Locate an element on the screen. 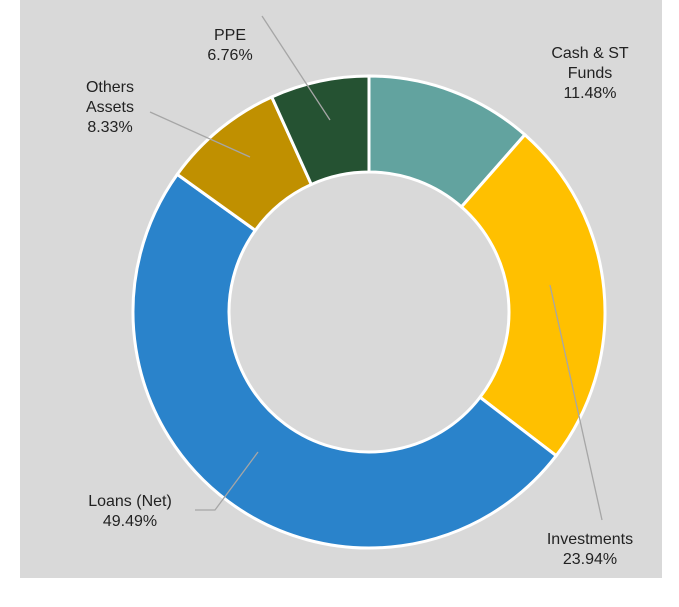 The image size is (679, 607). slice-value: 11.48% is located at coordinates (590, 93).